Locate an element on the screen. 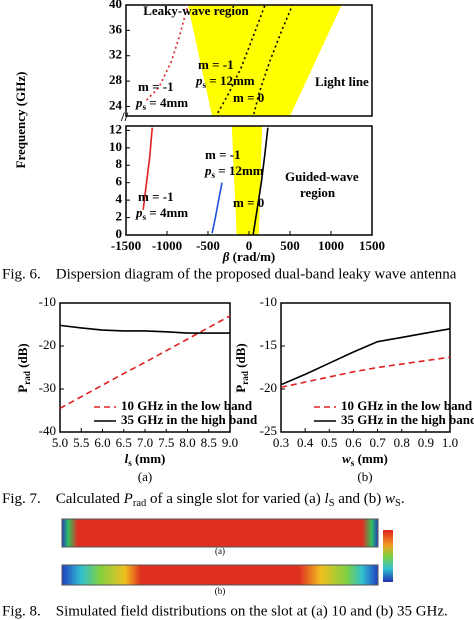  y-tick-label: 12 is located at coordinates (115, 128).